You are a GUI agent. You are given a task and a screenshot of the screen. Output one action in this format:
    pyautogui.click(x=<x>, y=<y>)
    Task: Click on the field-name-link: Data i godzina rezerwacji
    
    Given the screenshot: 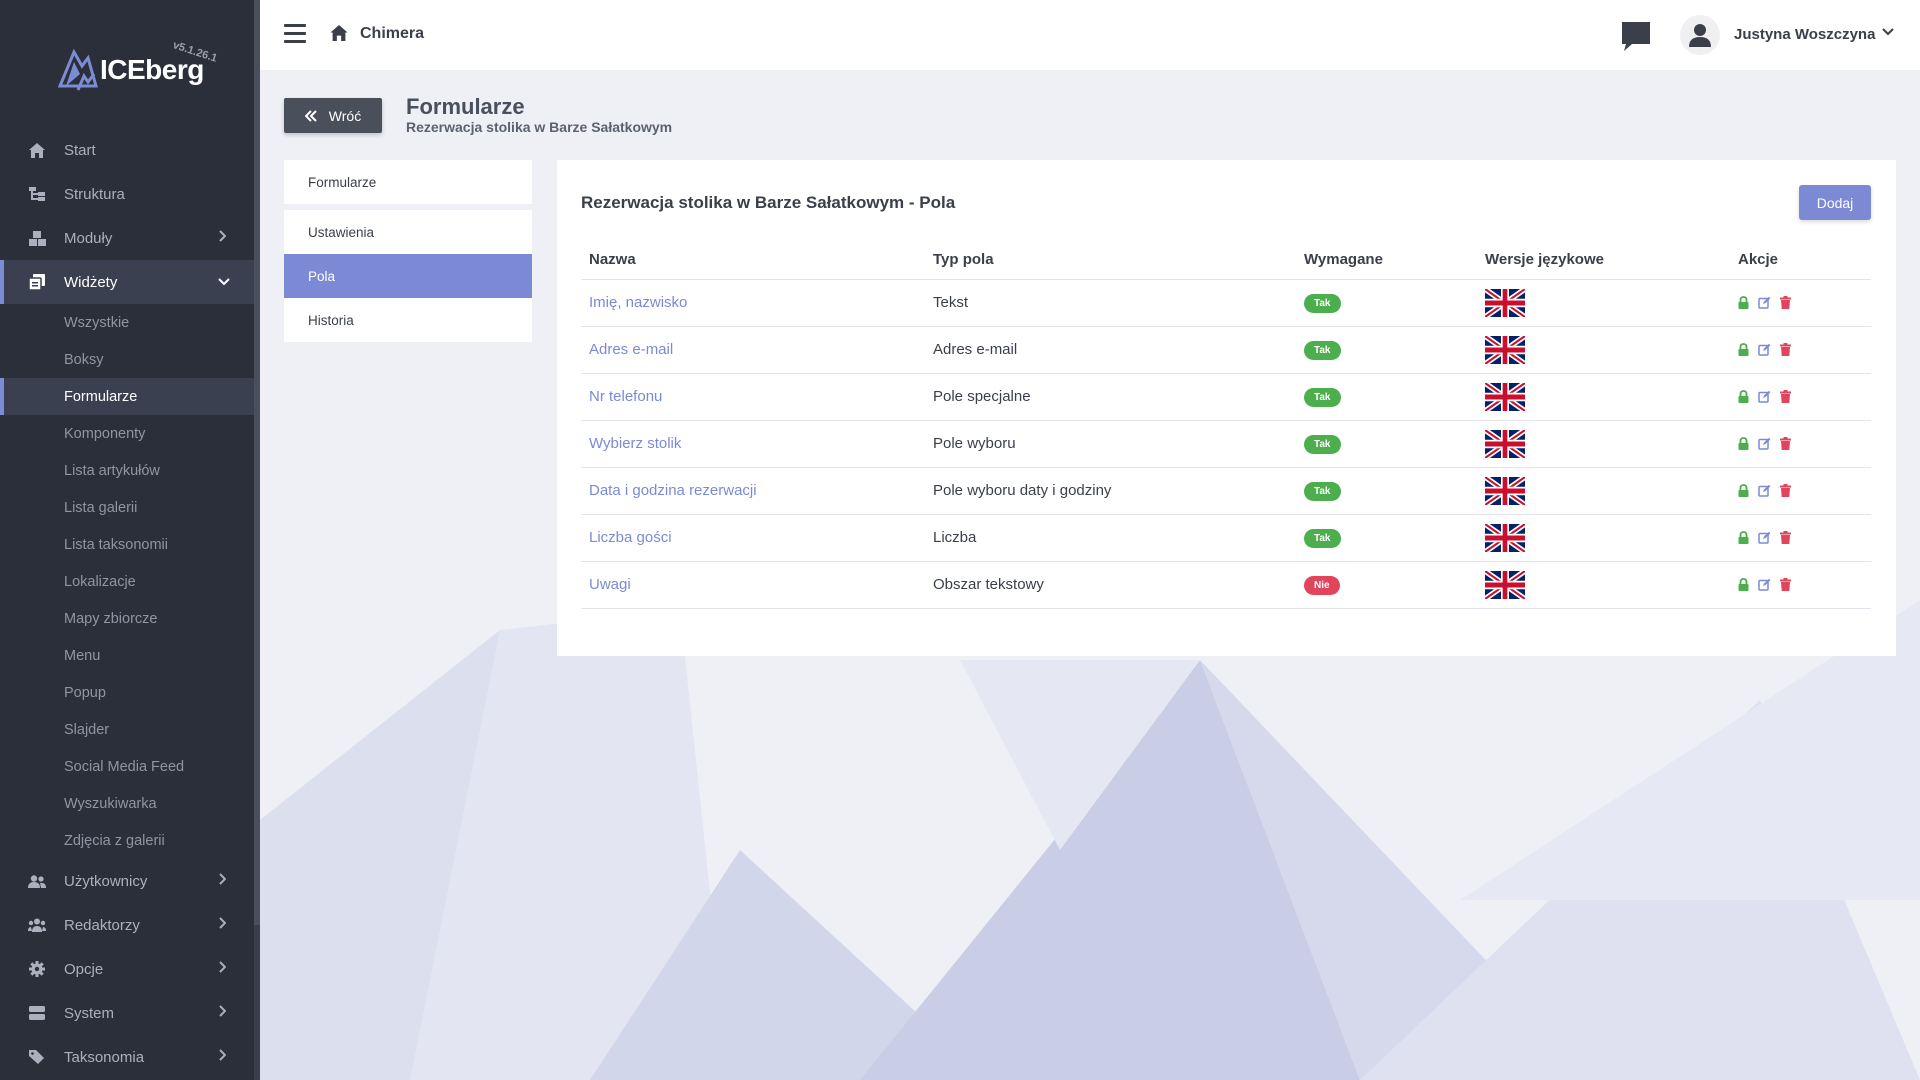 What is the action you would take?
    pyautogui.click(x=753, y=491)
    